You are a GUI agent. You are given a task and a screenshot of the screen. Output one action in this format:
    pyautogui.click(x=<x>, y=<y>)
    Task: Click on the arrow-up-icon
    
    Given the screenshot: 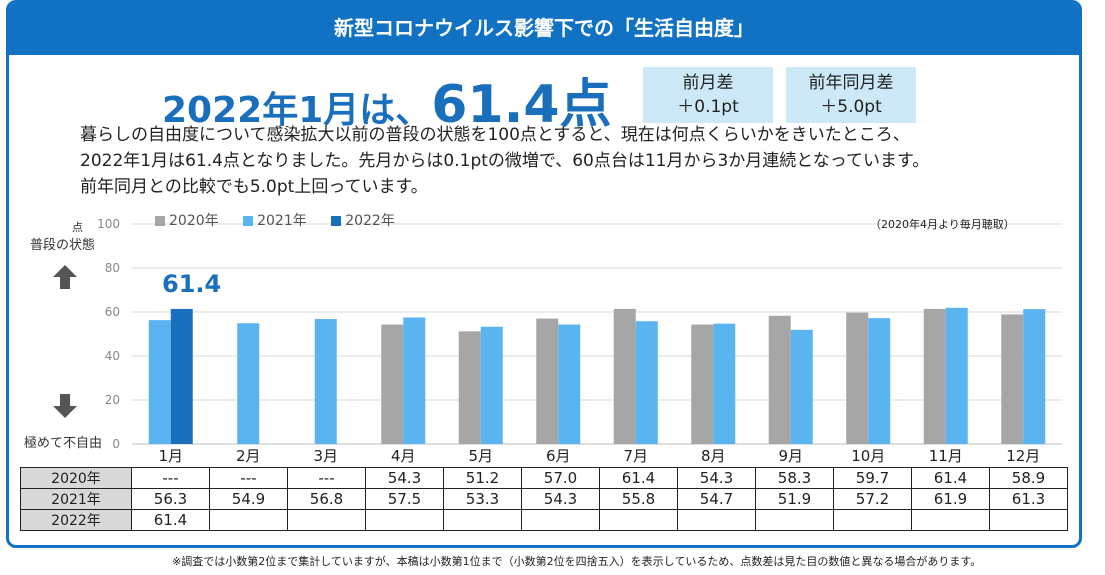 What is the action you would take?
    pyautogui.click(x=65, y=277)
    